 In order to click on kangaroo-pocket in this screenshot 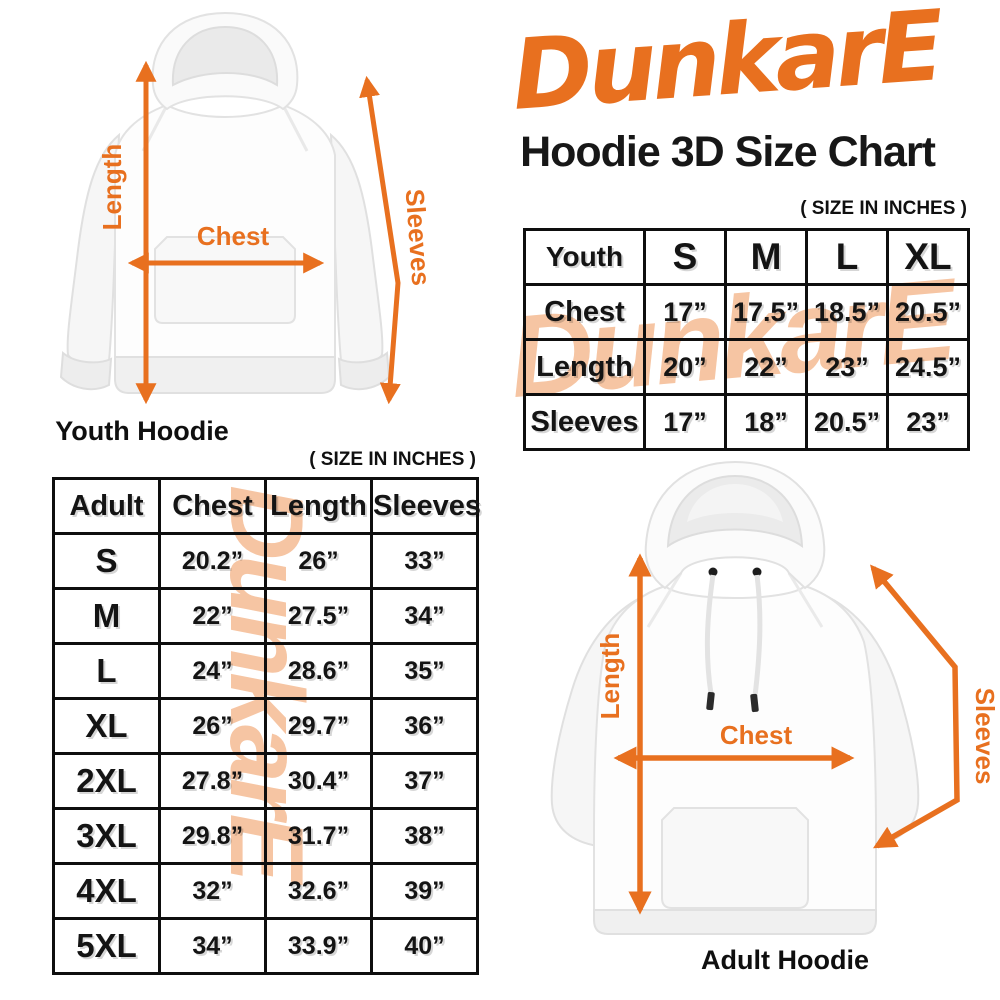, I will do `click(735, 858)`.